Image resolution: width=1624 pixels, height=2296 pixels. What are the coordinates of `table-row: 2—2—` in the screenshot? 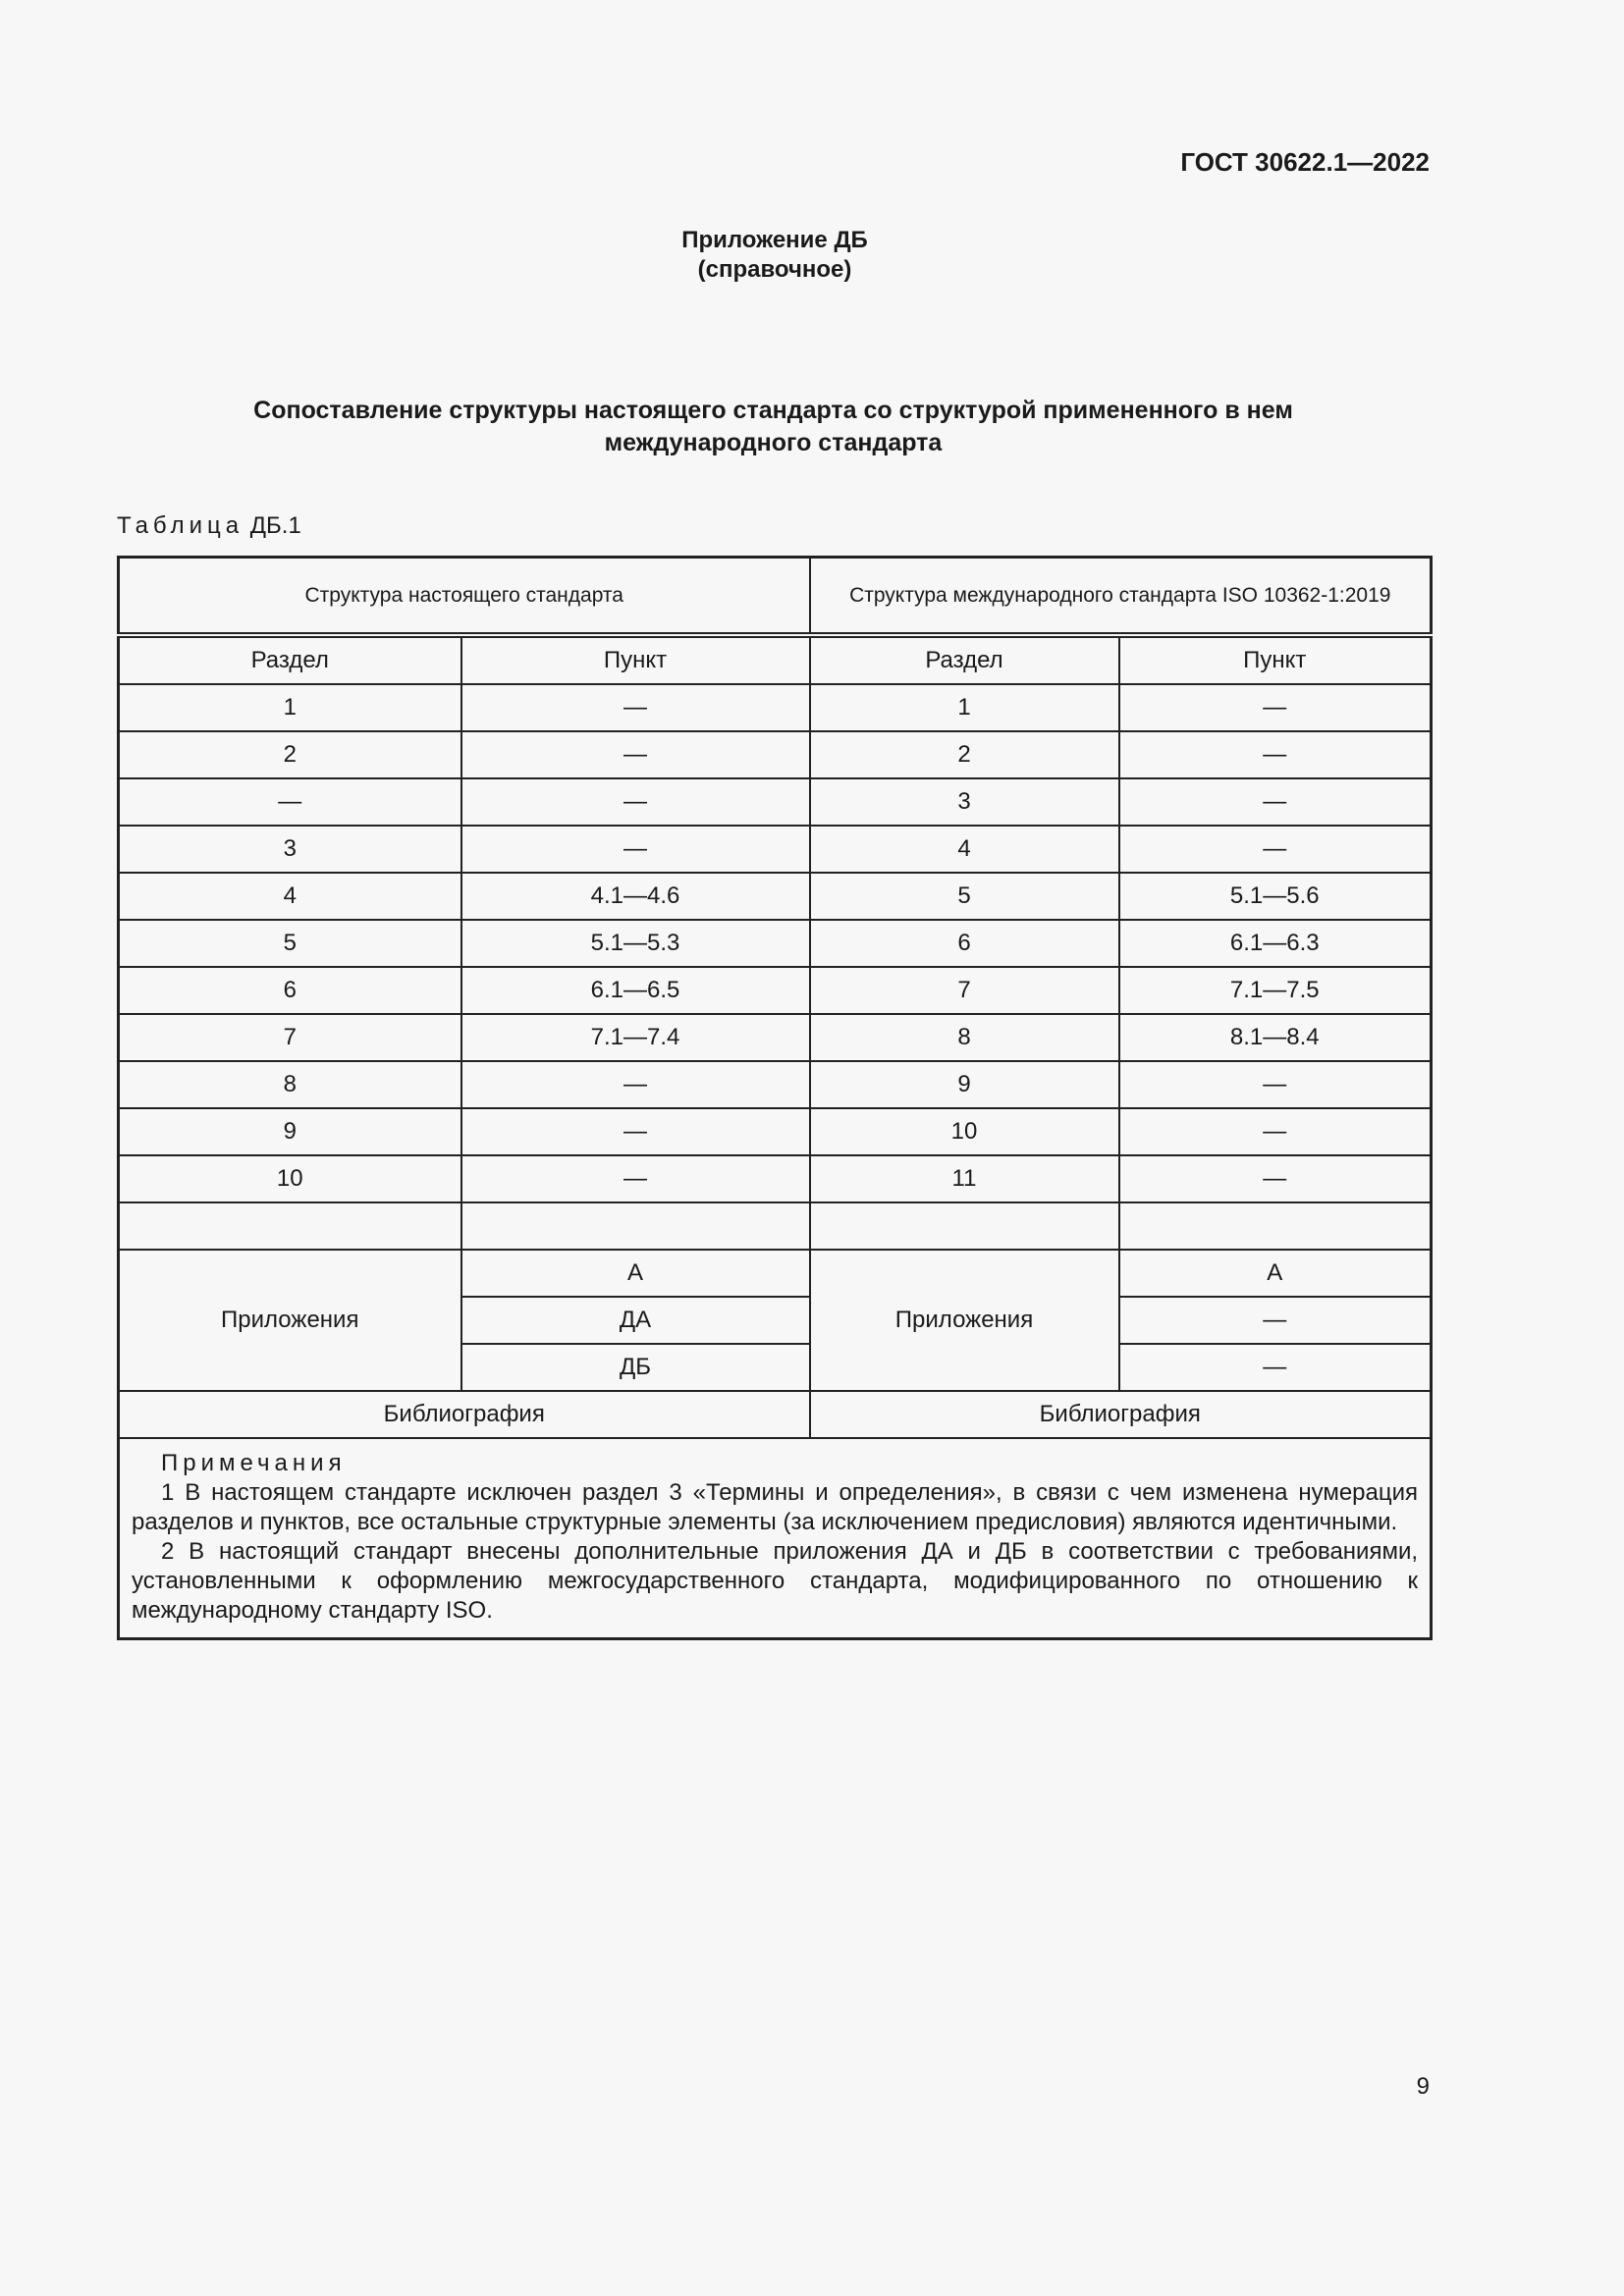 It's located at (775, 754).